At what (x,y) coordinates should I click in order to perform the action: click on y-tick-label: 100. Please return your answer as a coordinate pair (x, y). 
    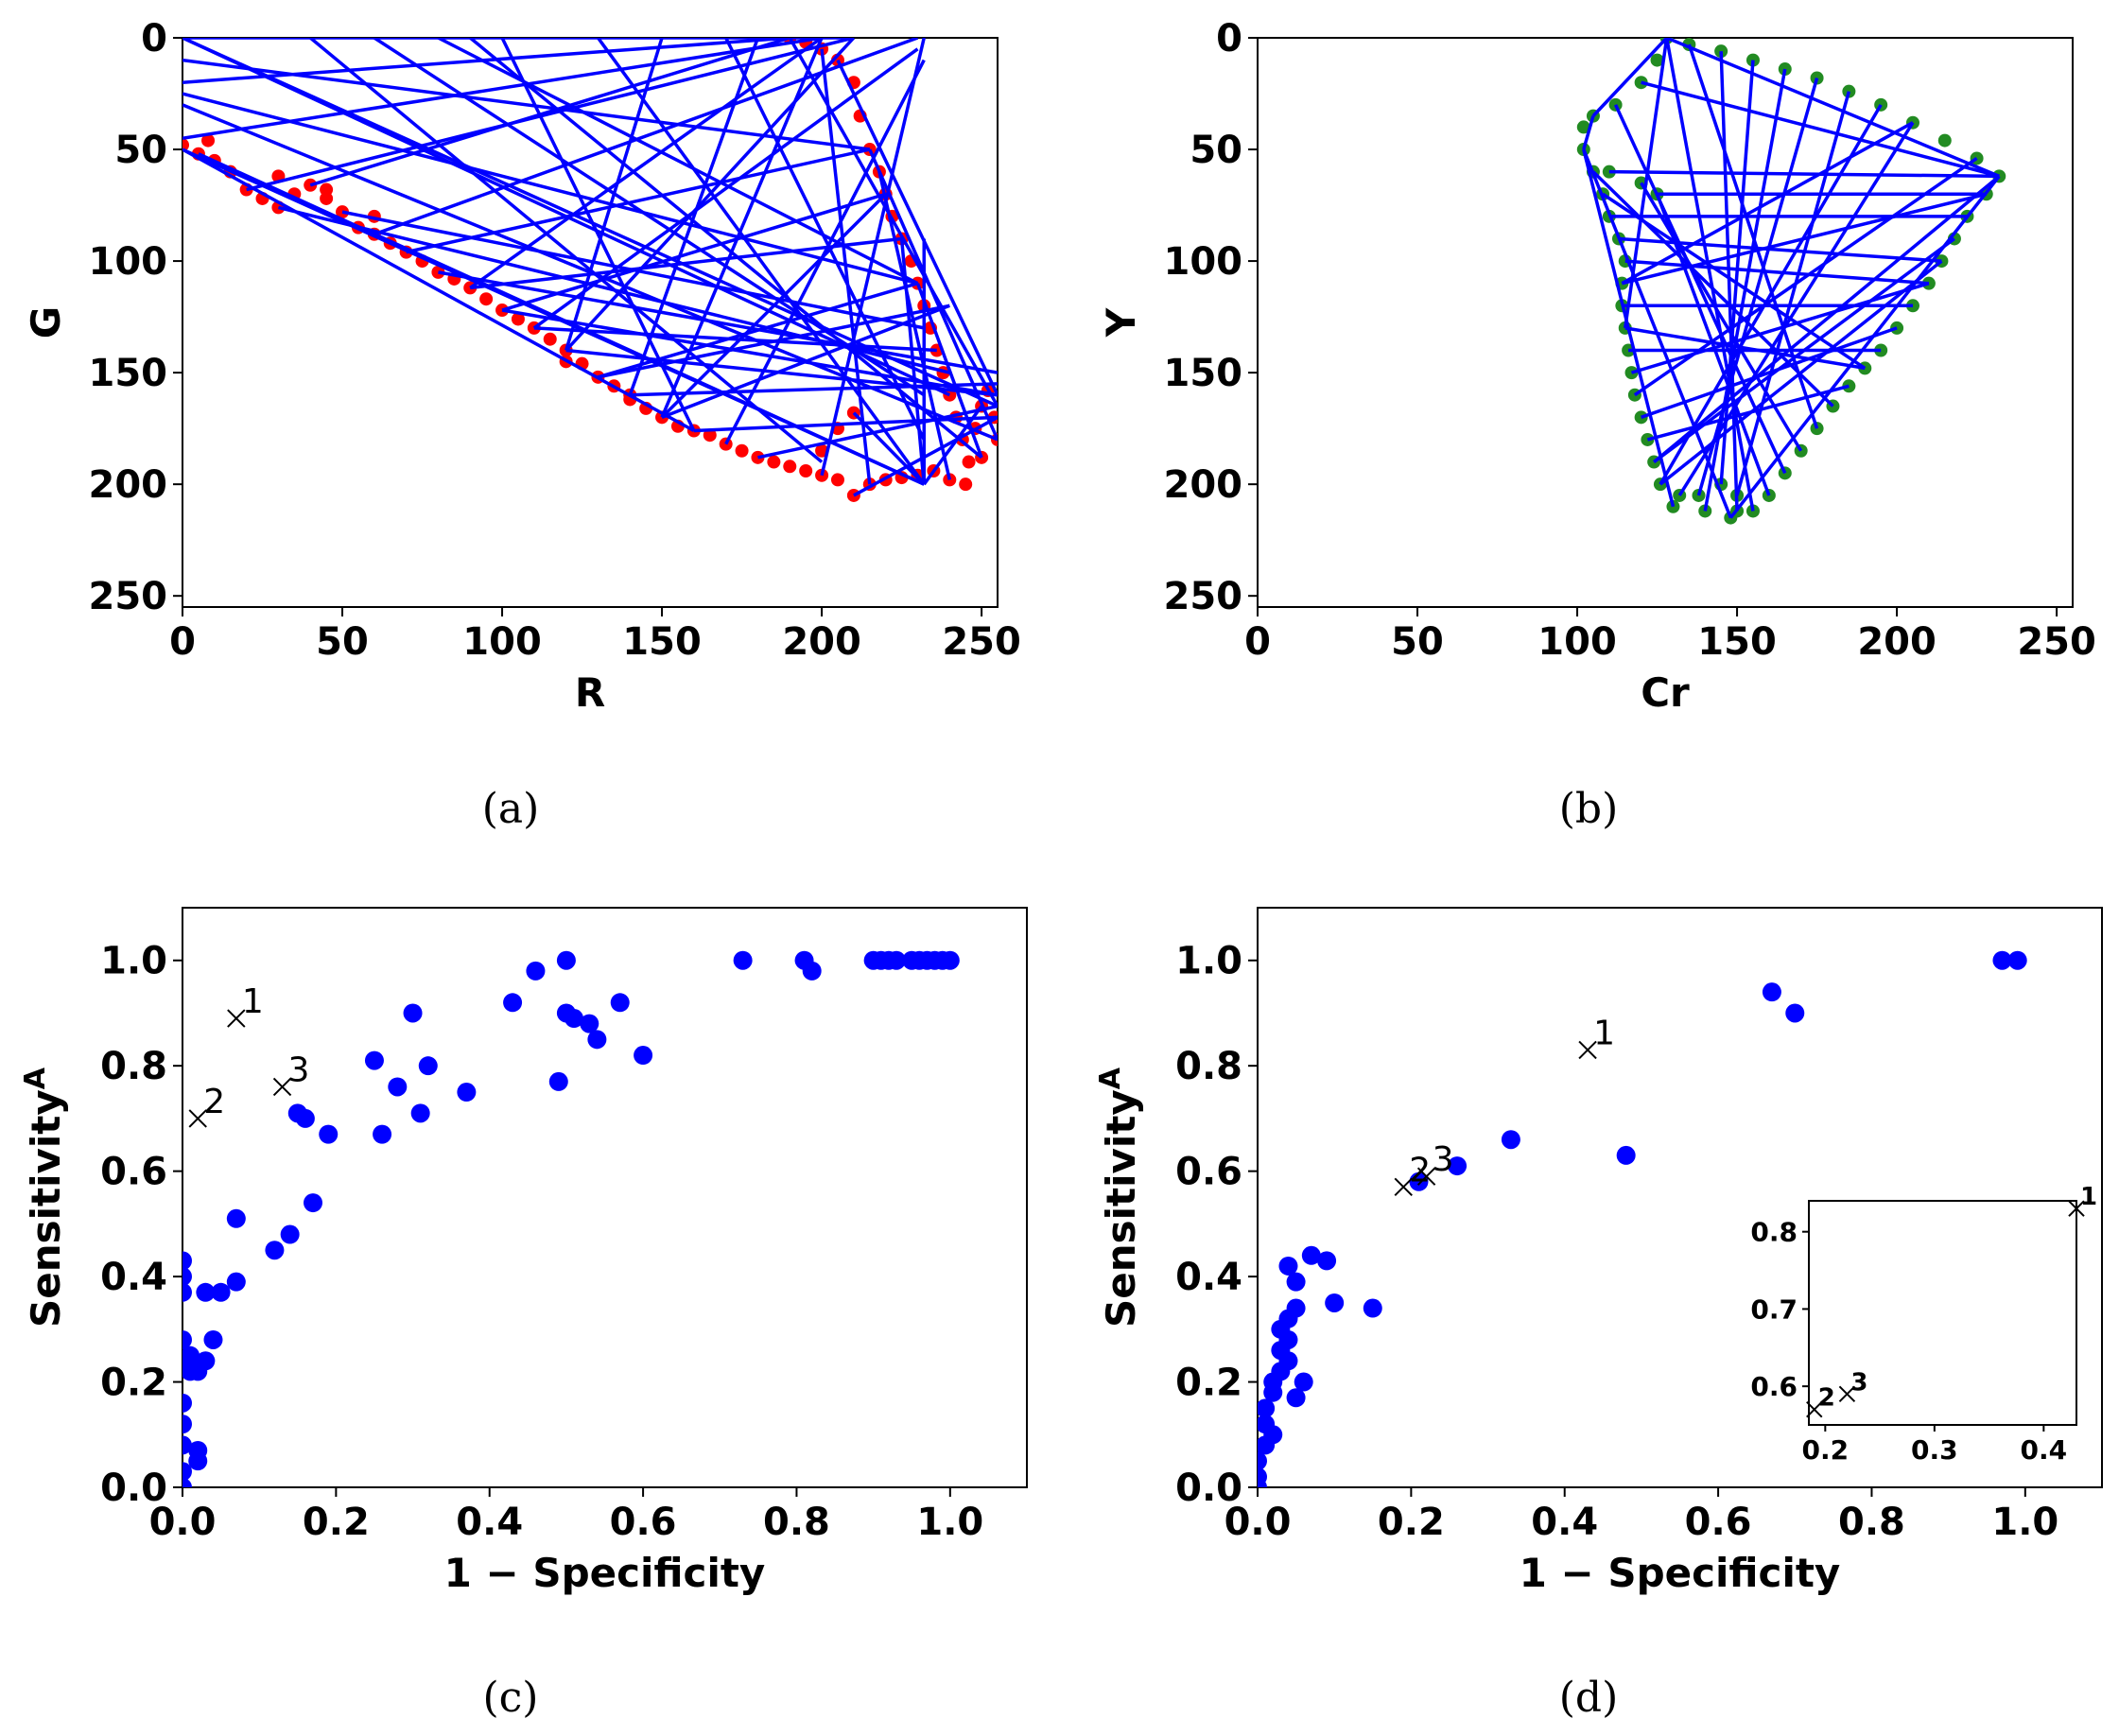
    Looking at the image, I should click on (1203, 262).